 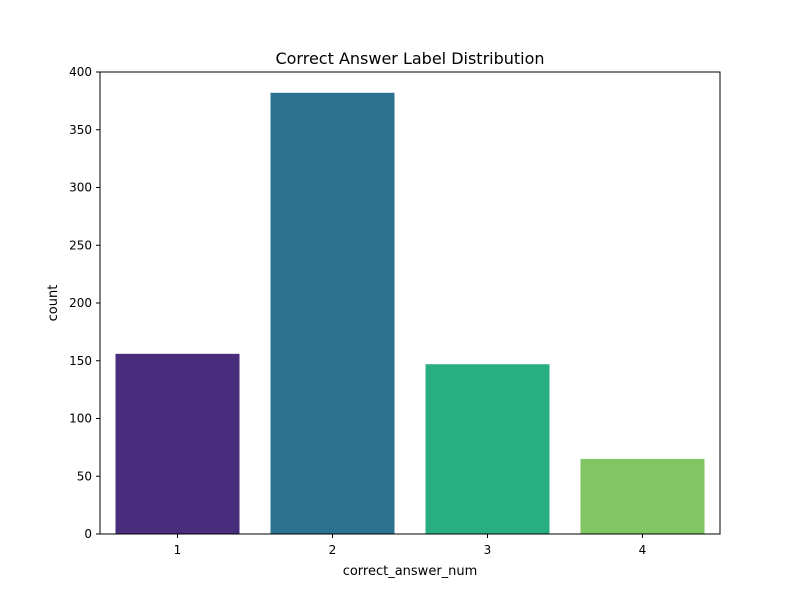 What do you see at coordinates (410, 571) in the screenshot?
I see `x-axis-label: correct_answer_num` at bounding box center [410, 571].